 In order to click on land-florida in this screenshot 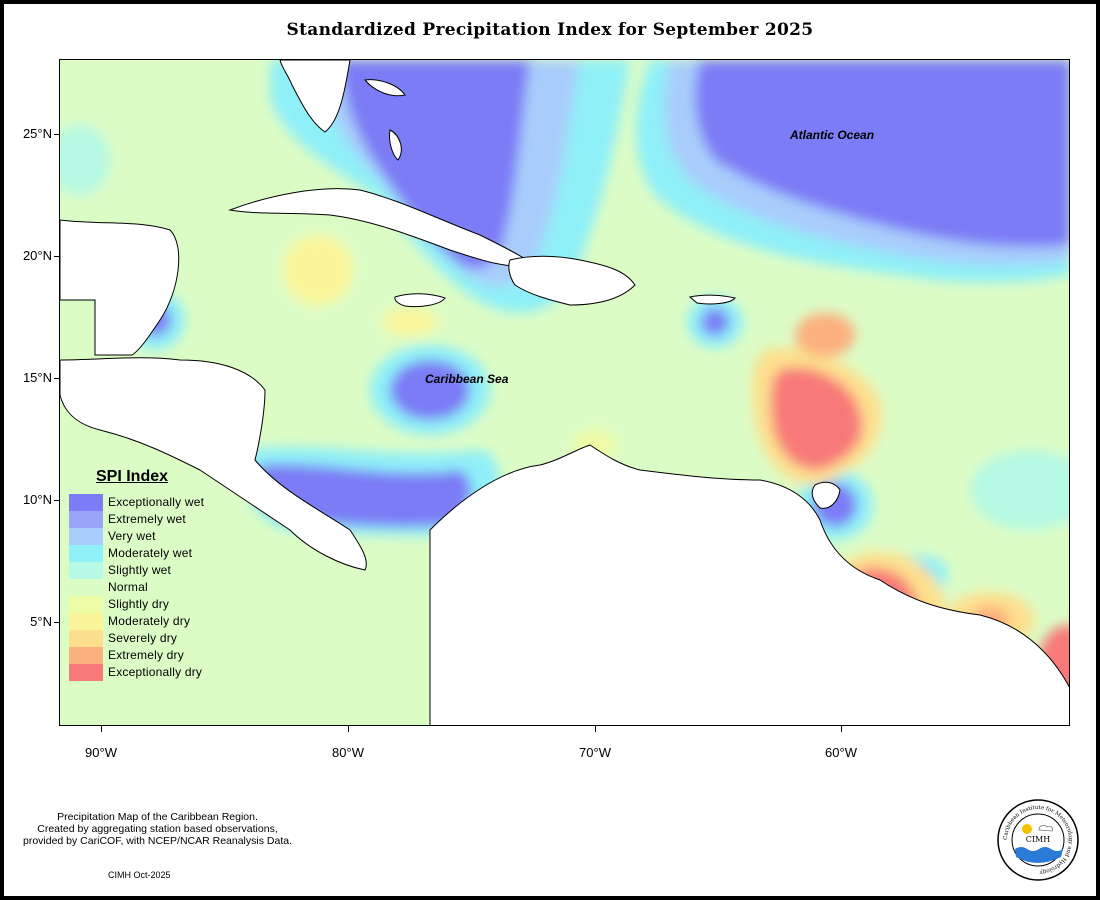, I will do `click(315, 96)`.